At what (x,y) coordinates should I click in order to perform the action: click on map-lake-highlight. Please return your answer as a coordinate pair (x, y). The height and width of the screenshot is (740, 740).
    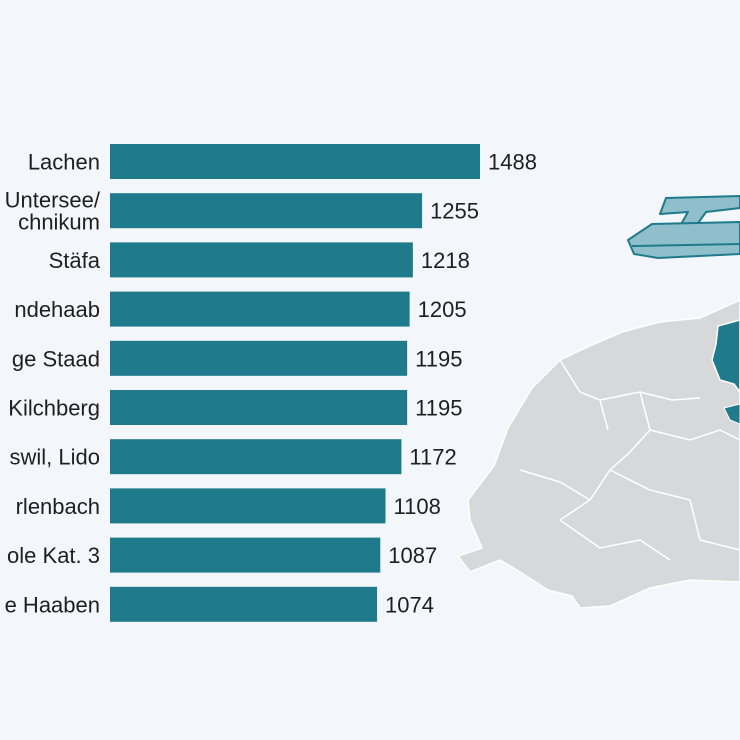
    Looking at the image, I should click on (731, 414).